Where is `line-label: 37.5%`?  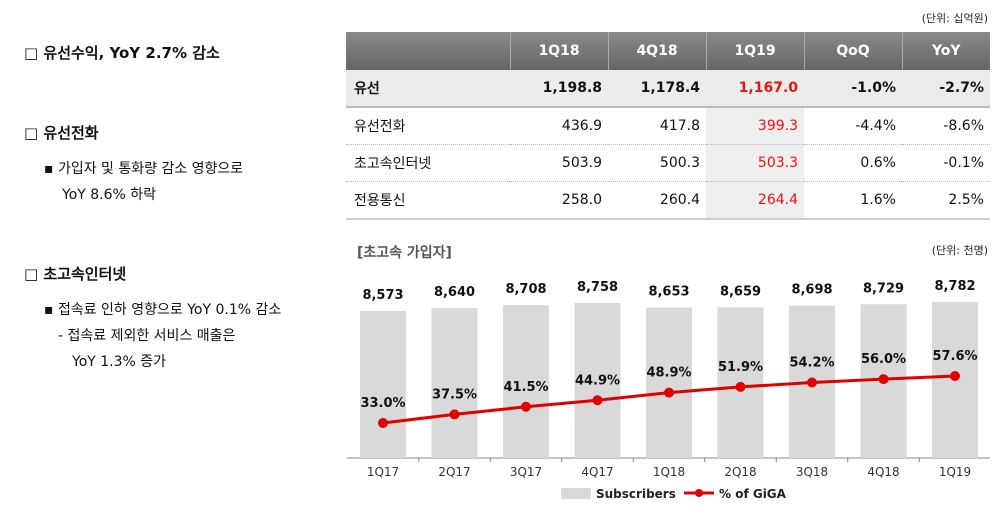 line-label: 37.5% is located at coordinates (454, 394).